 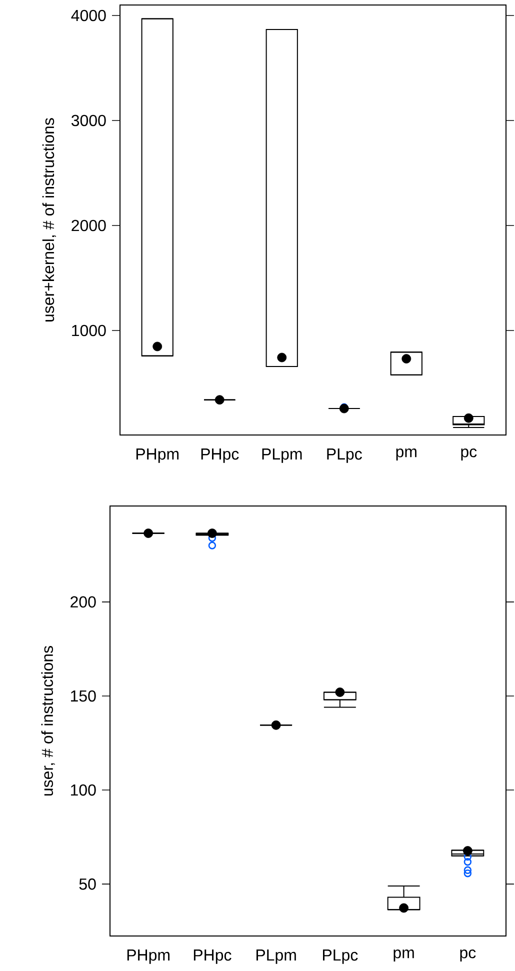 What do you see at coordinates (89, 226) in the screenshot?
I see `y-tick-label: 2000` at bounding box center [89, 226].